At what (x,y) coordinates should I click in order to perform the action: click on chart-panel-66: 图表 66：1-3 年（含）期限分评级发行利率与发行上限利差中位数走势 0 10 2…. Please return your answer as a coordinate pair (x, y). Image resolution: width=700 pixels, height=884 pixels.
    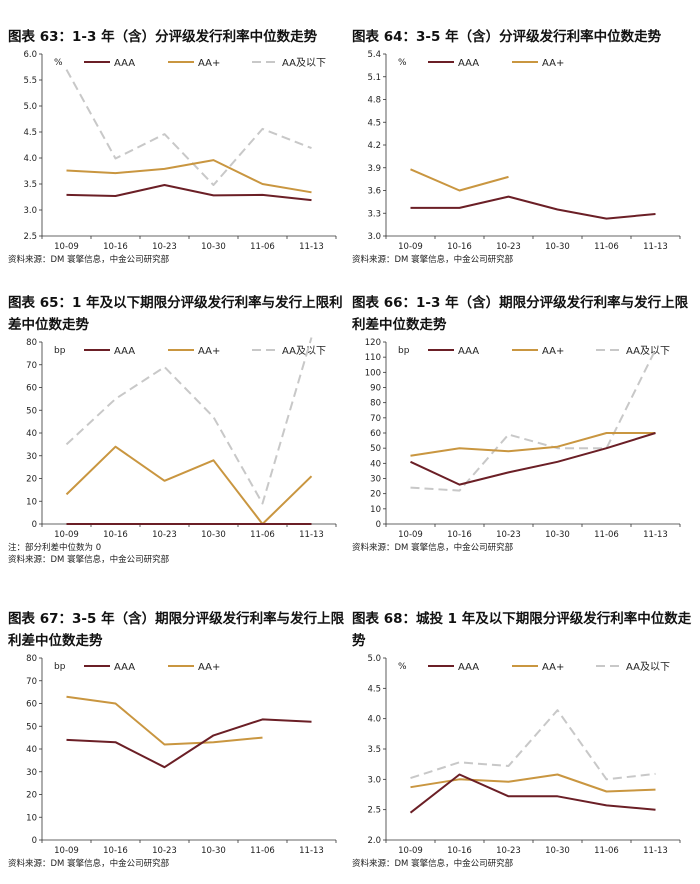
    Looking at the image, I should click on (522, 423).